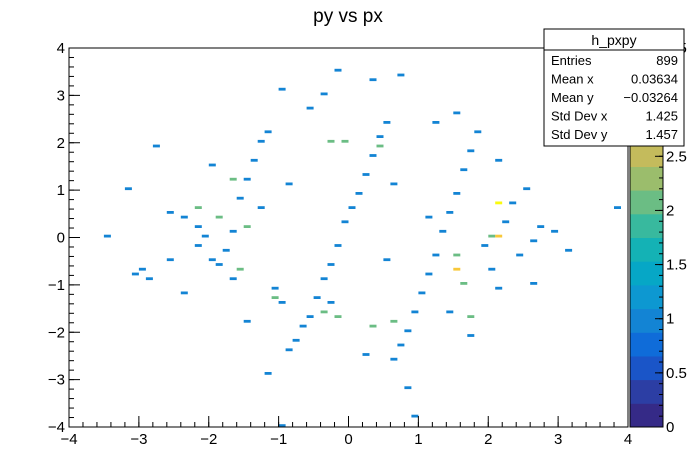  What do you see at coordinates (676, 156) in the screenshot?
I see `z-tick-label: 2.5` at bounding box center [676, 156].